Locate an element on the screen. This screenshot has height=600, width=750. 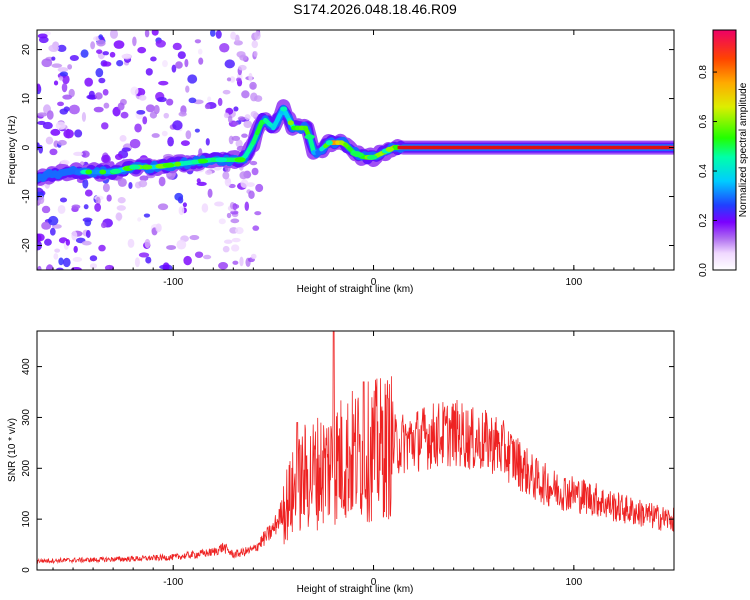
y-tick-label: 300 is located at coordinates (26, 417).